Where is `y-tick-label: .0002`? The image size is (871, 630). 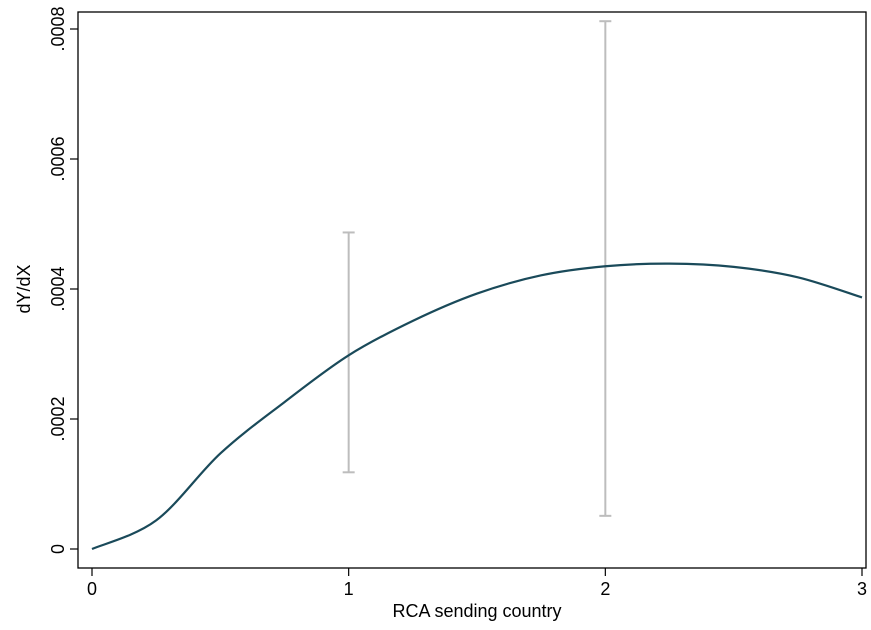 y-tick-label: .0002 is located at coordinates (58, 418).